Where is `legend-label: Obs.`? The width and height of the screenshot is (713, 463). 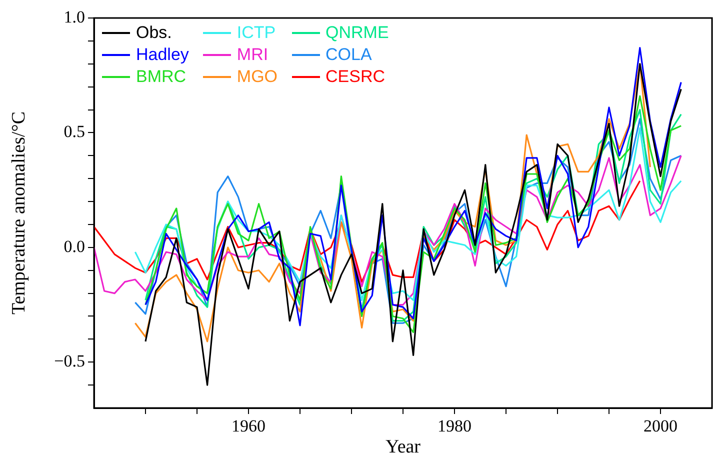 legend-label: Obs. is located at coordinates (154, 33).